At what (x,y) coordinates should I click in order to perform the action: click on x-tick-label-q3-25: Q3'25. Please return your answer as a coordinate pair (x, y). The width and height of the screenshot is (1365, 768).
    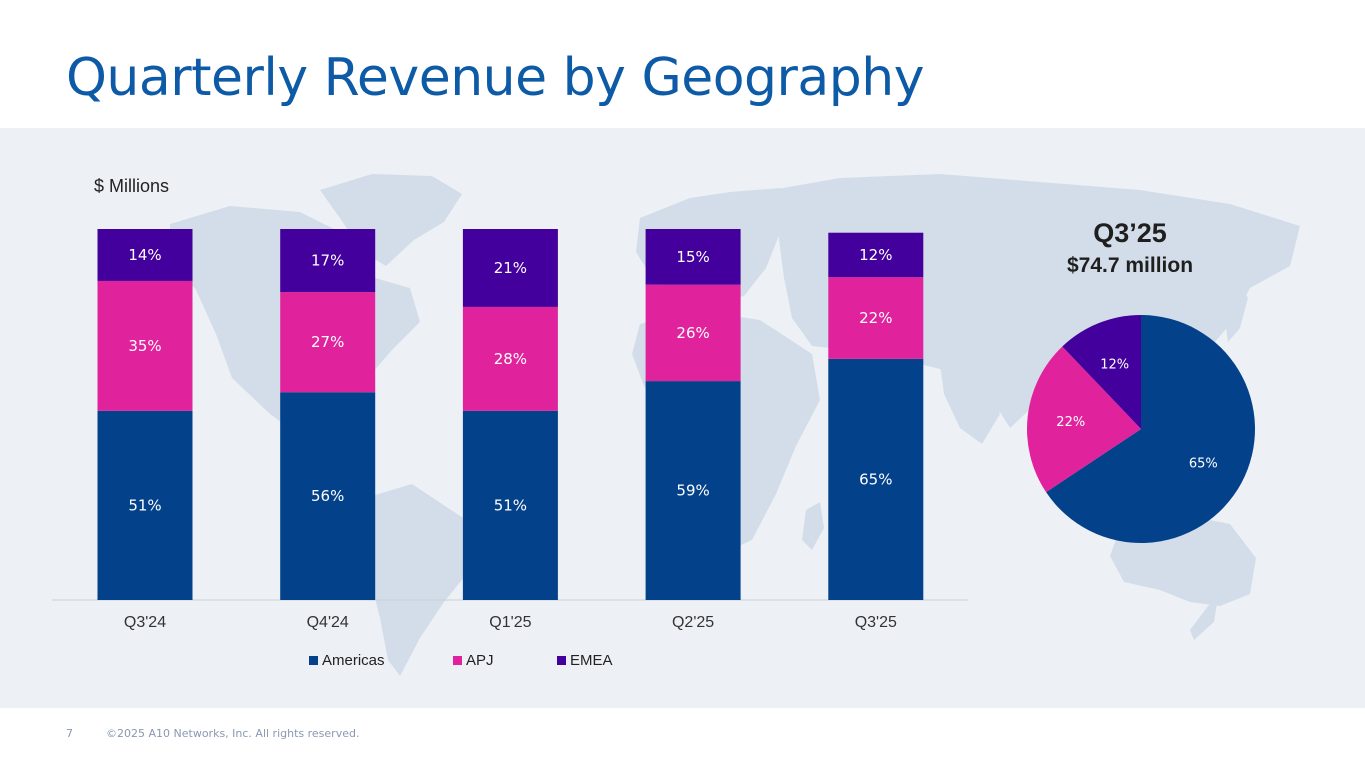
    Looking at the image, I should click on (876, 622).